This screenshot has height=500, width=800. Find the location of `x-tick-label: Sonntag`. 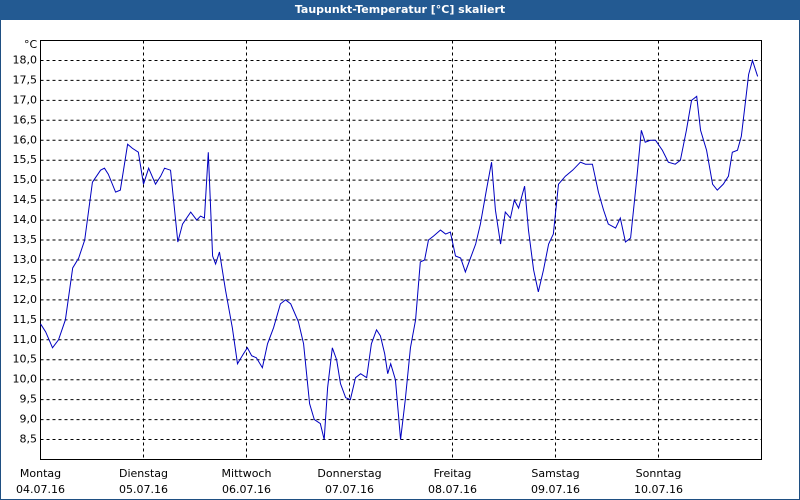

x-tick-label: Sonntag is located at coordinates (659, 473).